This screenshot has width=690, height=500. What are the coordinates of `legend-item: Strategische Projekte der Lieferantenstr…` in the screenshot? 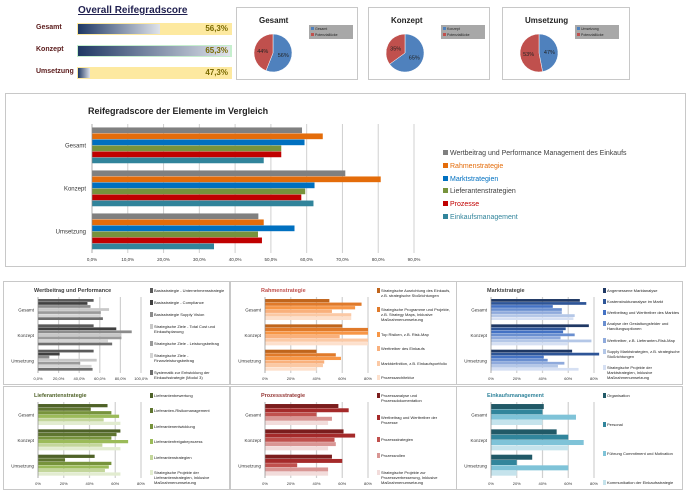 It's located at (188, 477).